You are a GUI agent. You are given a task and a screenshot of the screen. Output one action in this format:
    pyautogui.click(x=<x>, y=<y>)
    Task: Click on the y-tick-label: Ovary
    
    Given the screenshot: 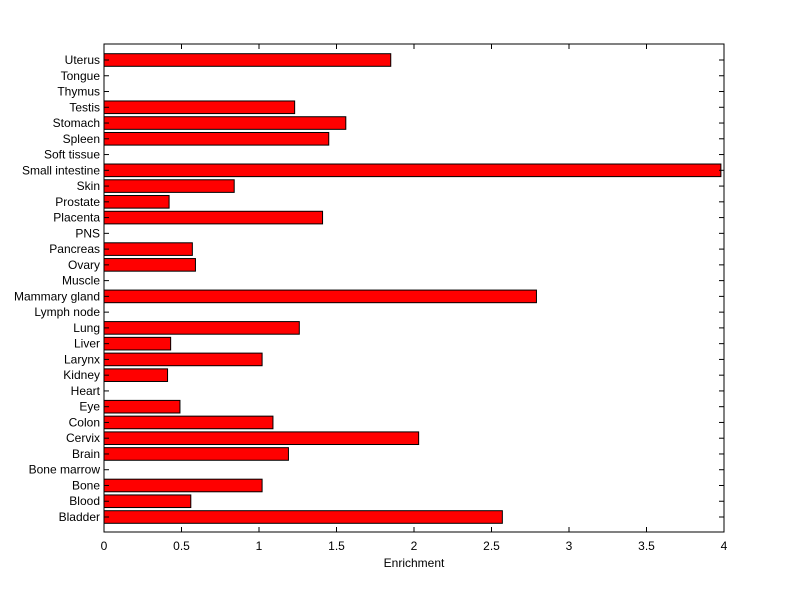 What is the action you would take?
    pyautogui.click(x=84, y=265)
    